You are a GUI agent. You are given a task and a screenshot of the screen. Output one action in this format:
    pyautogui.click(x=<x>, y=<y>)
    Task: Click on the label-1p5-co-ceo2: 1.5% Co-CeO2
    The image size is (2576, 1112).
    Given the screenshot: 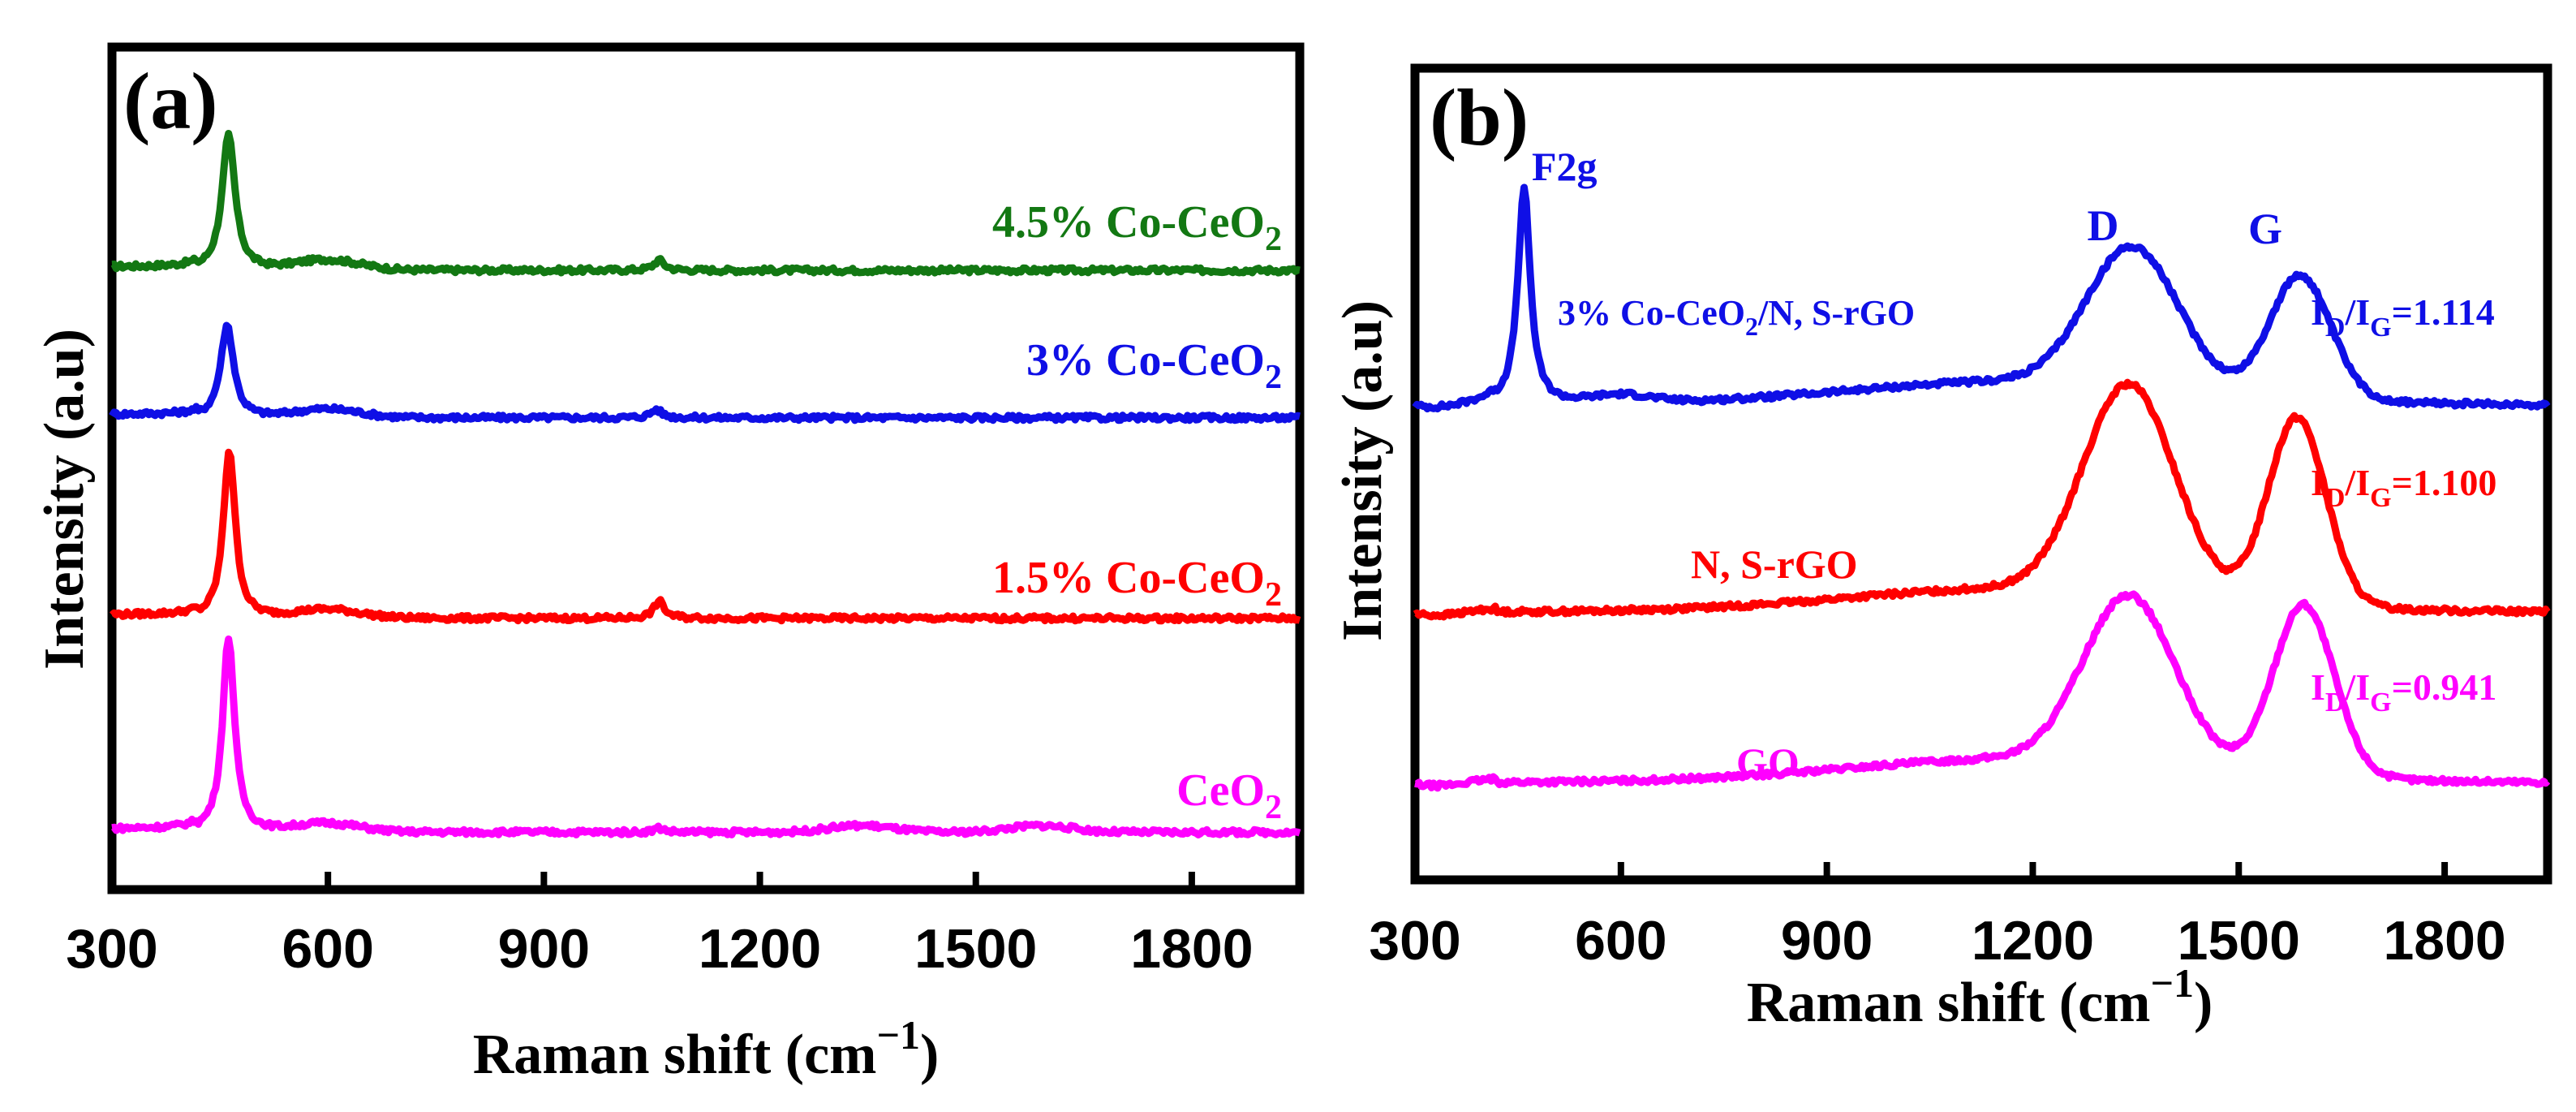 What is the action you would take?
    pyautogui.click(x=1137, y=583)
    